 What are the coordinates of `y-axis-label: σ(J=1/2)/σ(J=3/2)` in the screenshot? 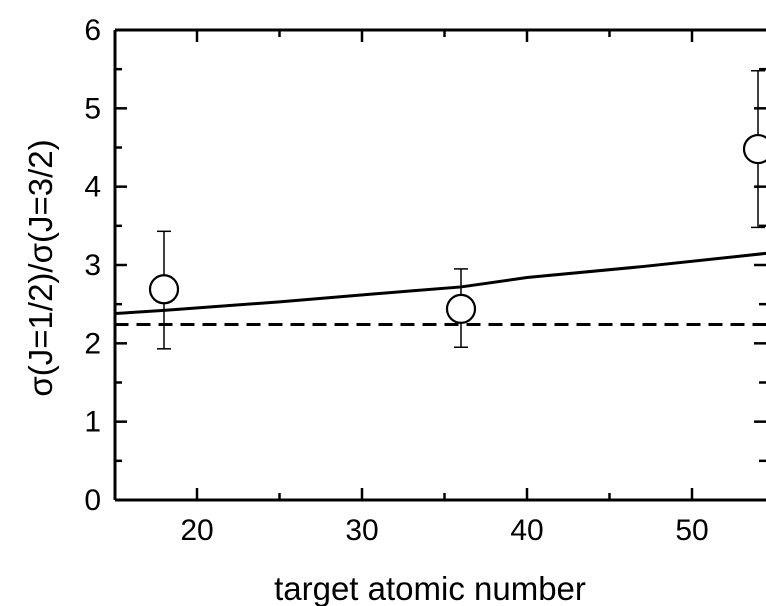 It's located at (40, 267).